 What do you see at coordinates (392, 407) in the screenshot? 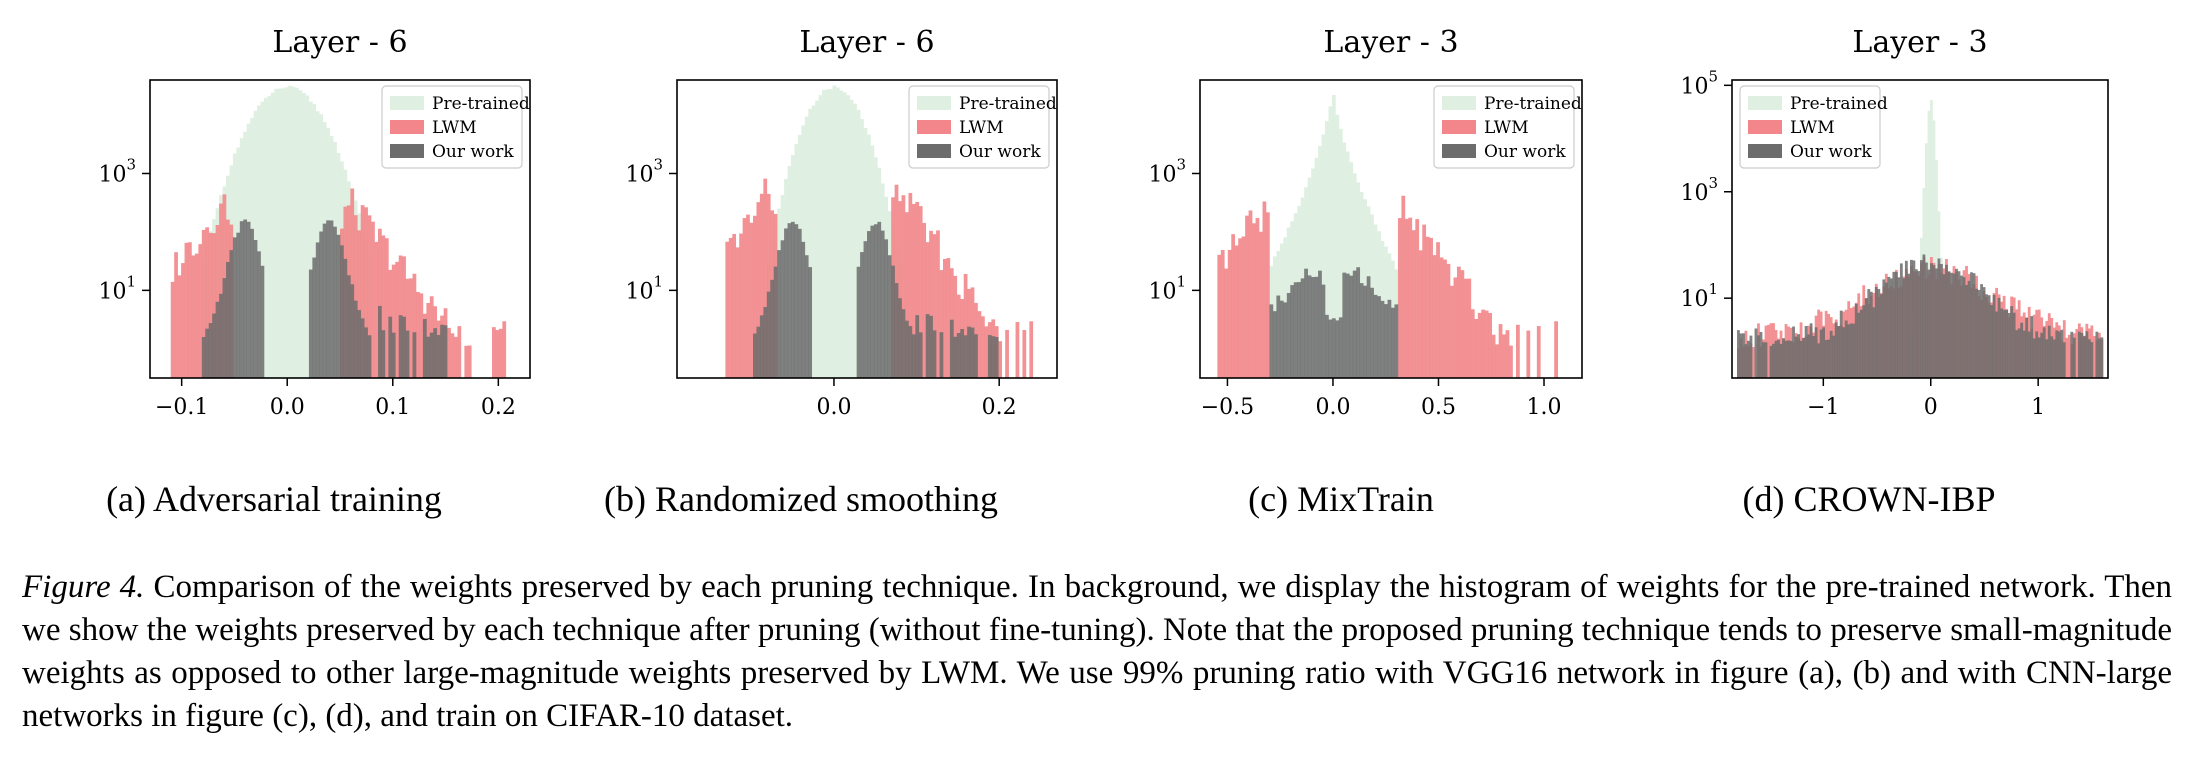
I see `x-tick-label: 0.1` at bounding box center [392, 407].